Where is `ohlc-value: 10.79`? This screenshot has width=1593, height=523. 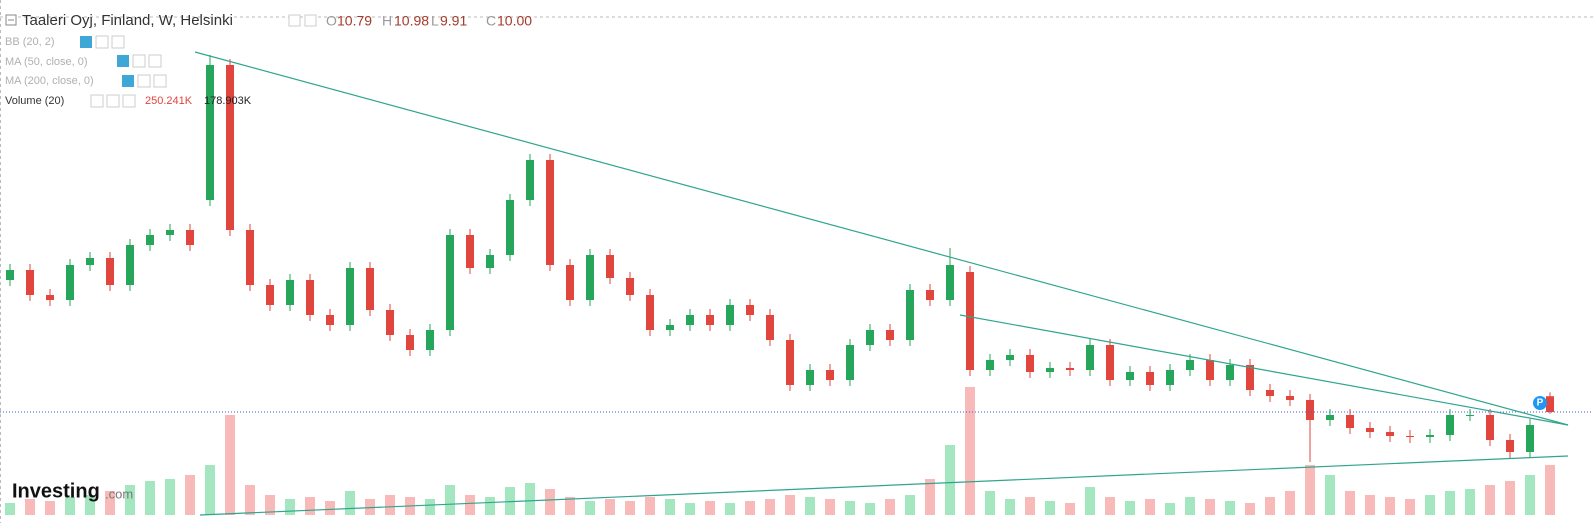
ohlc-value: 10.79 is located at coordinates (354, 21).